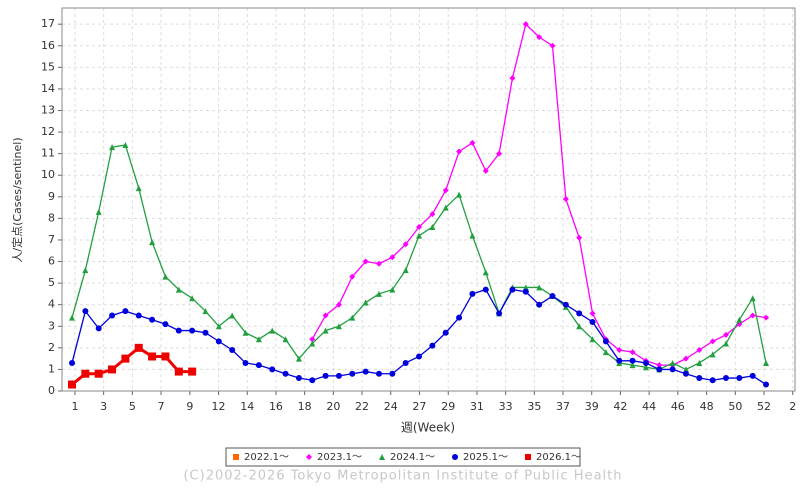 The height and width of the screenshot is (488, 805). What do you see at coordinates (132, 365) in the screenshot?
I see `series-line` at bounding box center [132, 365].